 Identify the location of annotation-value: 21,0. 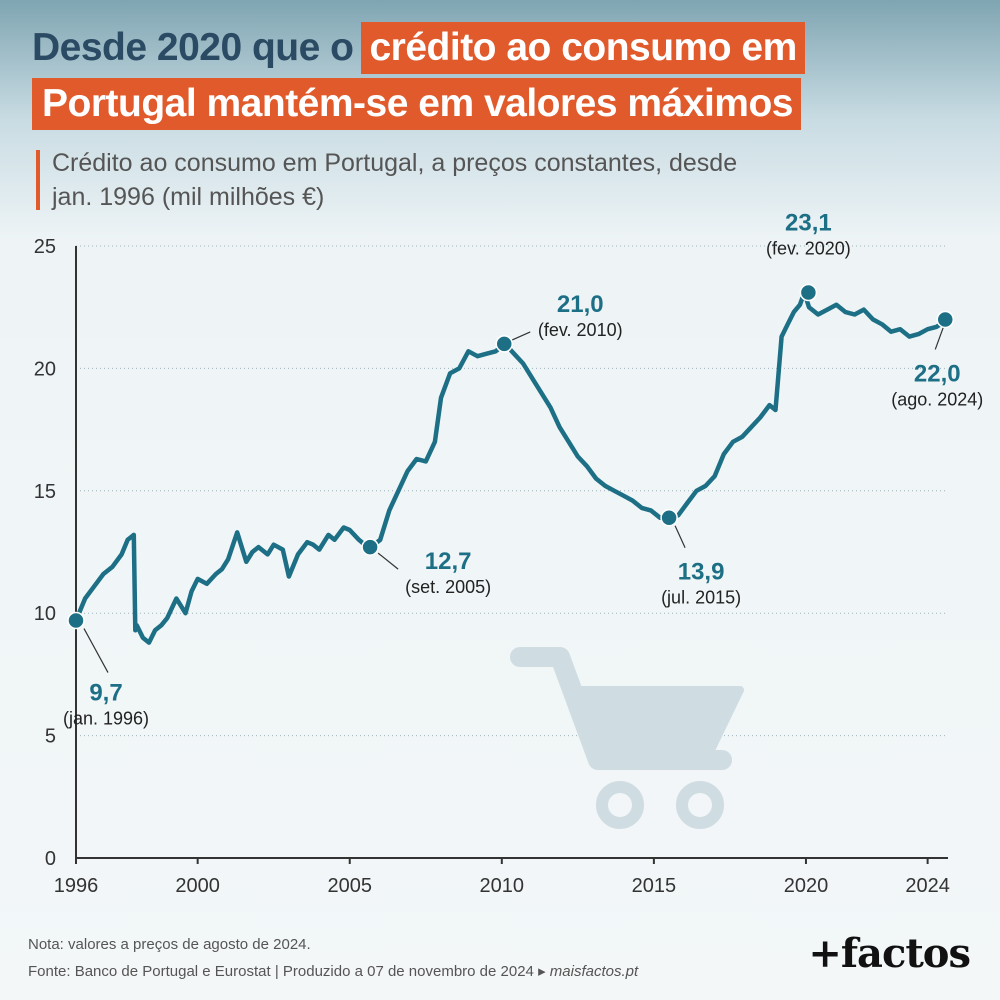
(580, 304).